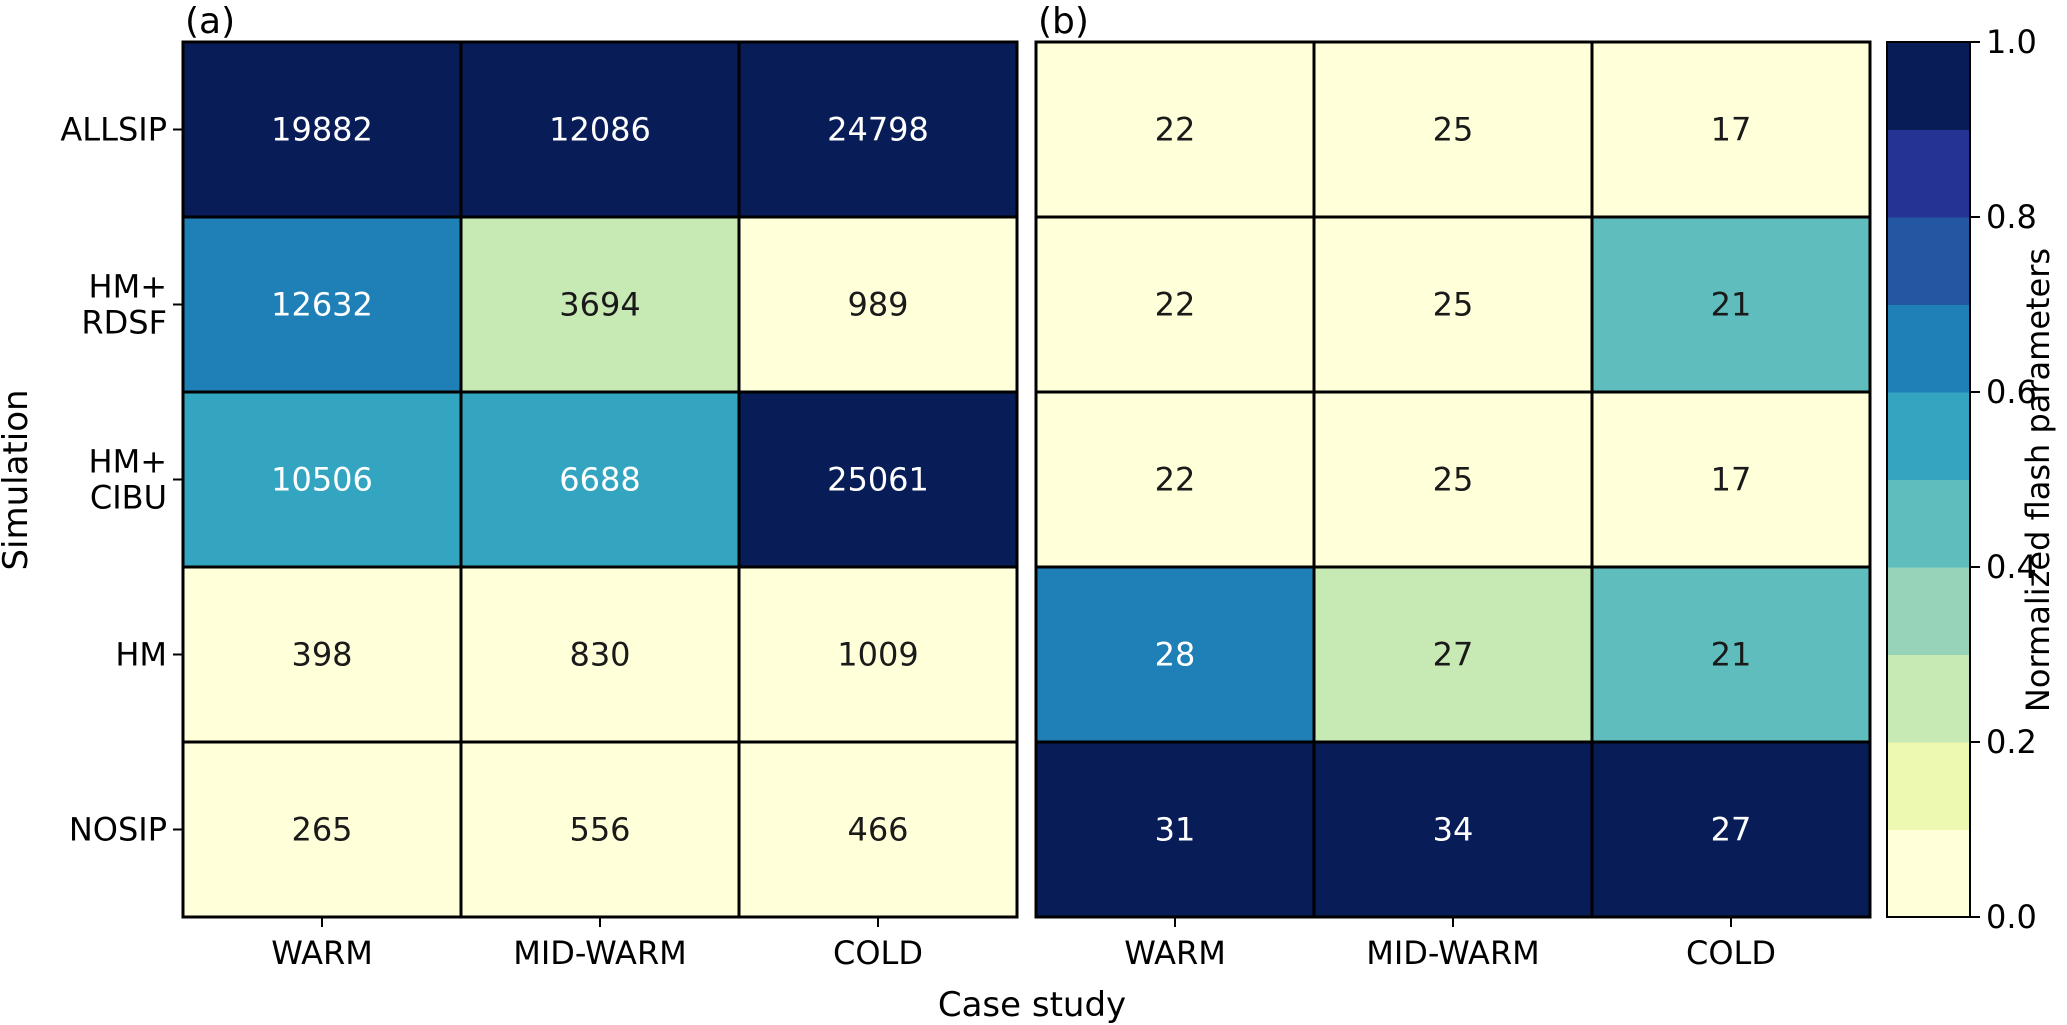  Describe the element at coordinates (1032, 1005) in the screenshot. I see `x-axis-title: Case study` at that location.